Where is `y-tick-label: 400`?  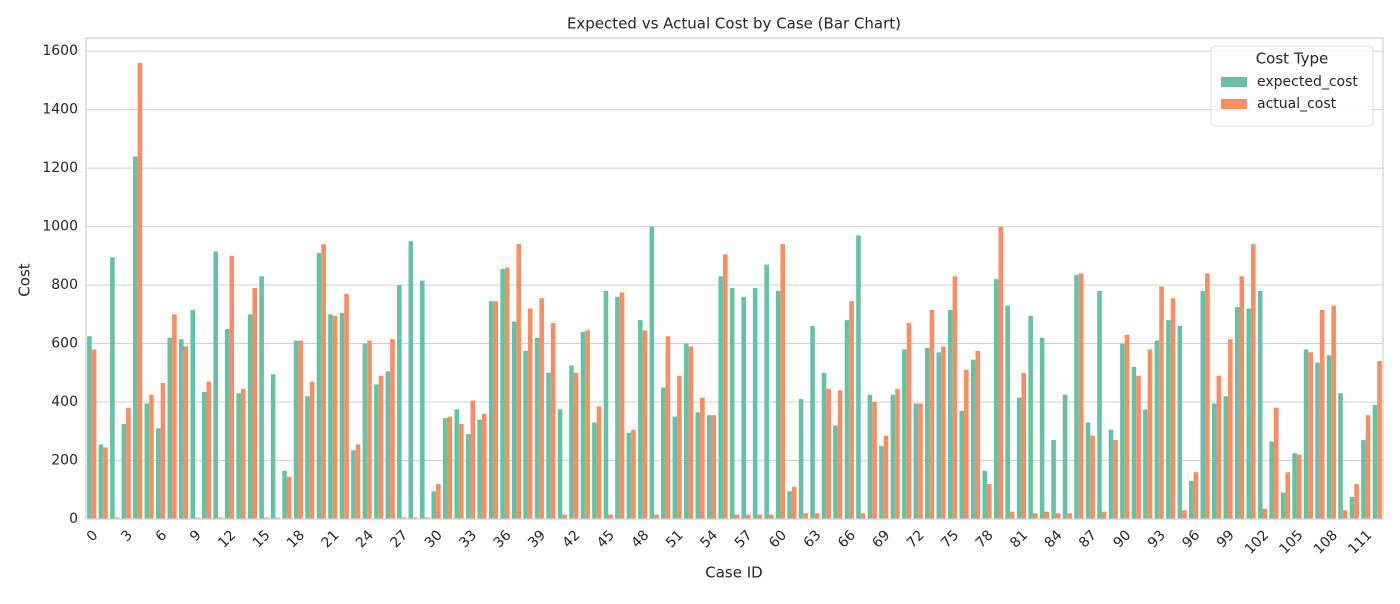 y-tick-label: 400 is located at coordinates (64, 402).